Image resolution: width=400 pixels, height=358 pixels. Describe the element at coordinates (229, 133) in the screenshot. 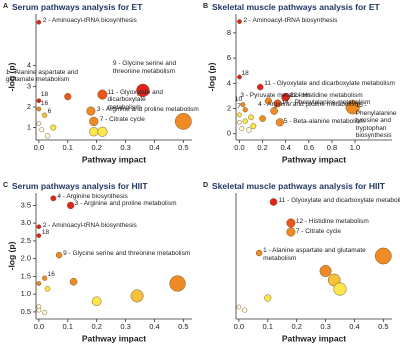

I see `y-tick-label: 0` at that location.